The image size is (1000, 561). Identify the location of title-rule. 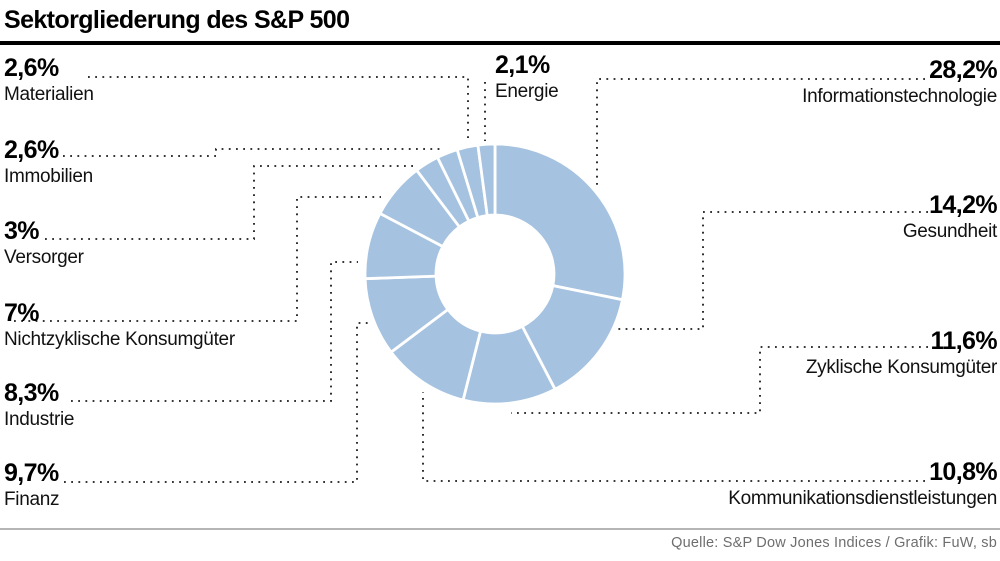
(500, 43).